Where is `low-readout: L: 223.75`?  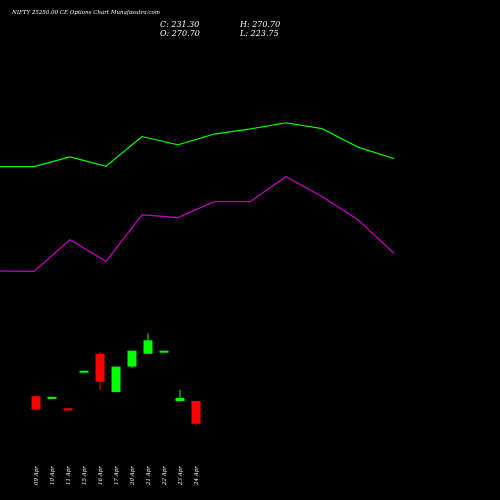 low-readout: L: 223.75 is located at coordinates (259, 33).